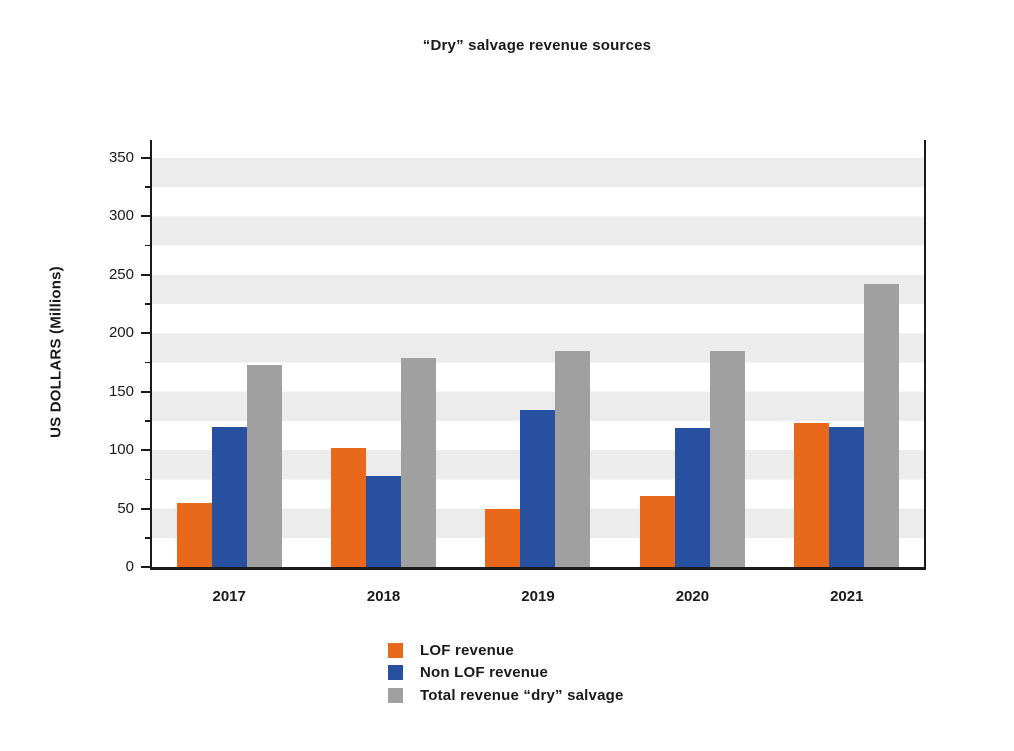 Image resolution: width=1014 pixels, height=751 pixels. Describe the element at coordinates (537, 45) in the screenshot. I see `chart-title: “Dry” salvage revenue sources` at that location.